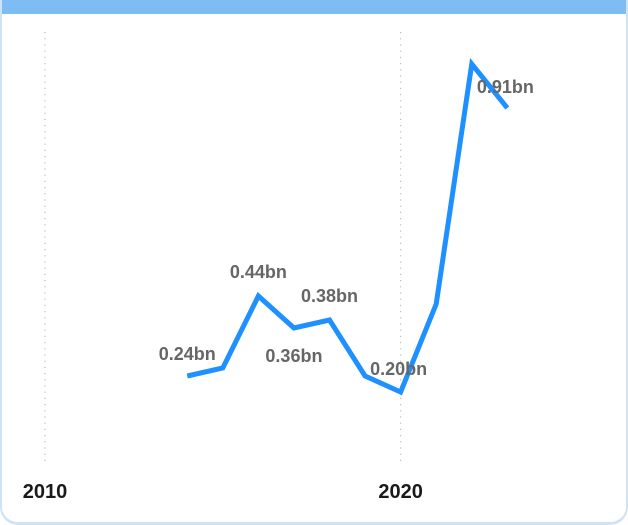  What do you see at coordinates (223, 492) in the screenshot?
I see `x-axis-ticks: 2010 2020` at bounding box center [223, 492].